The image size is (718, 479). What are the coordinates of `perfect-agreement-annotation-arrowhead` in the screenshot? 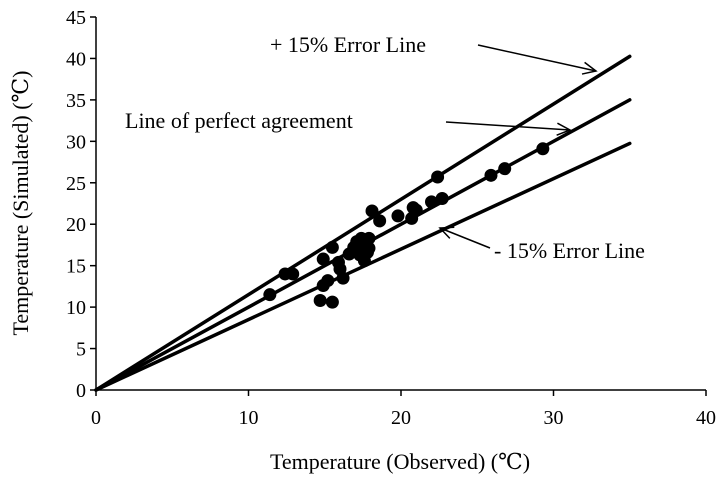 It's located at (564, 129).